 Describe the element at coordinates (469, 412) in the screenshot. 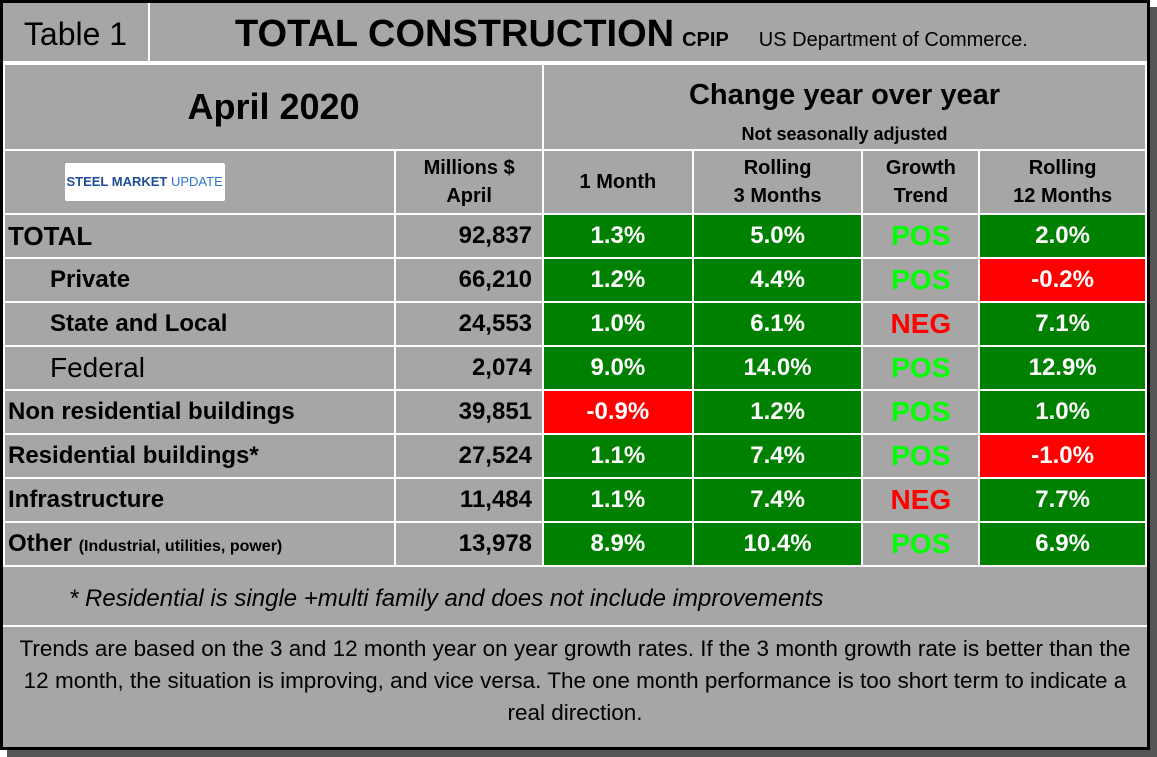

I see `amount: 39,851` at that location.